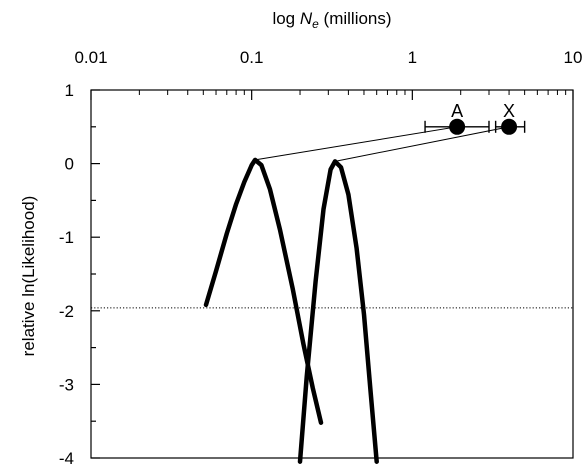  I want to click on estimate-label-X: X, so click(509, 111).